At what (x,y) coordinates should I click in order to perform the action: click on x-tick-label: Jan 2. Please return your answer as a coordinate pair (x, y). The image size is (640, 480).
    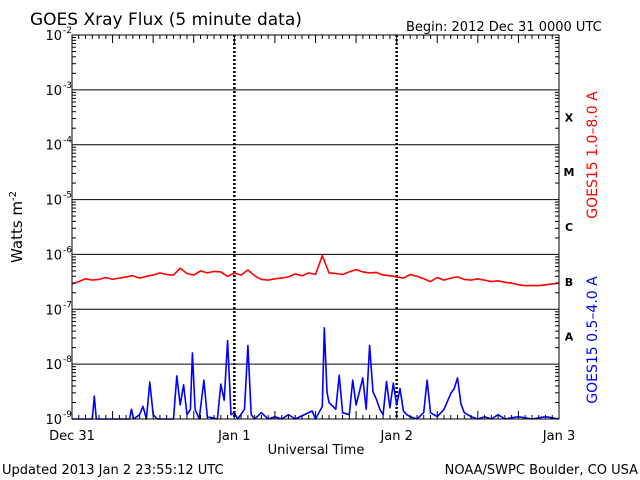
    Looking at the image, I should click on (395, 436).